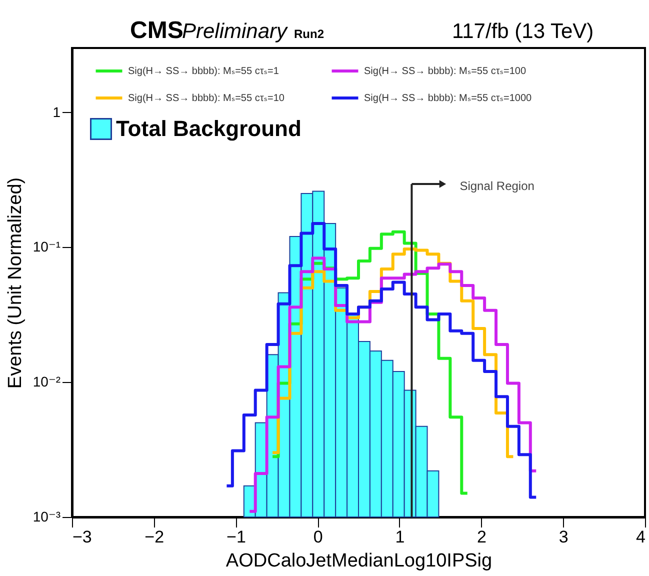 This screenshot has height=576, width=649. Describe the element at coordinates (448, 98) in the screenshot. I see `legend-label: Sig(H→ SS→ bbbb): Mₛ=55 cτₛ=1000` at that location.